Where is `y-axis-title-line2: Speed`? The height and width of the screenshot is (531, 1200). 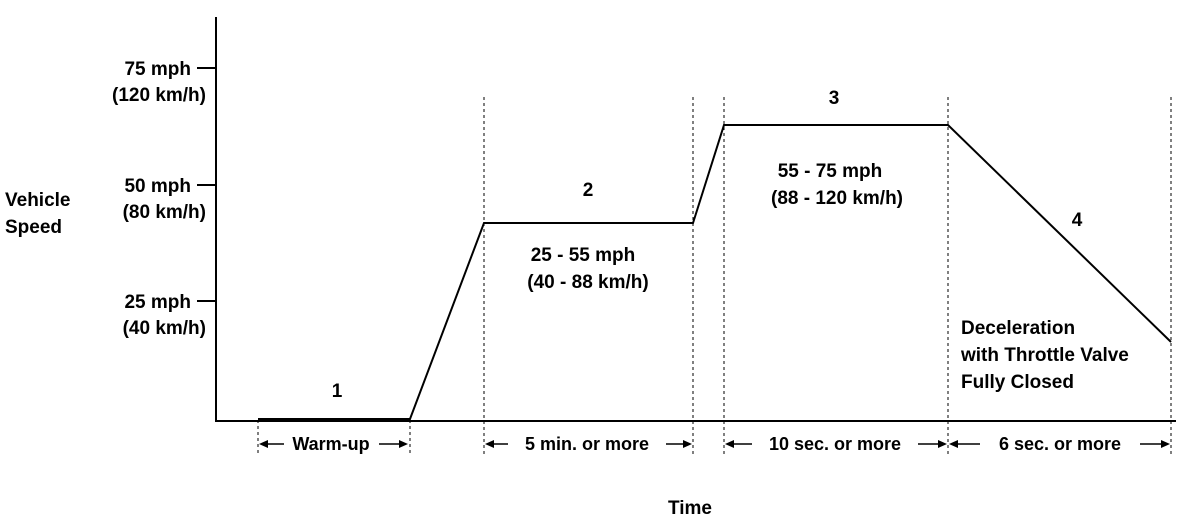 y-axis-title-line2: Speed is located at coordinates (33, 227).